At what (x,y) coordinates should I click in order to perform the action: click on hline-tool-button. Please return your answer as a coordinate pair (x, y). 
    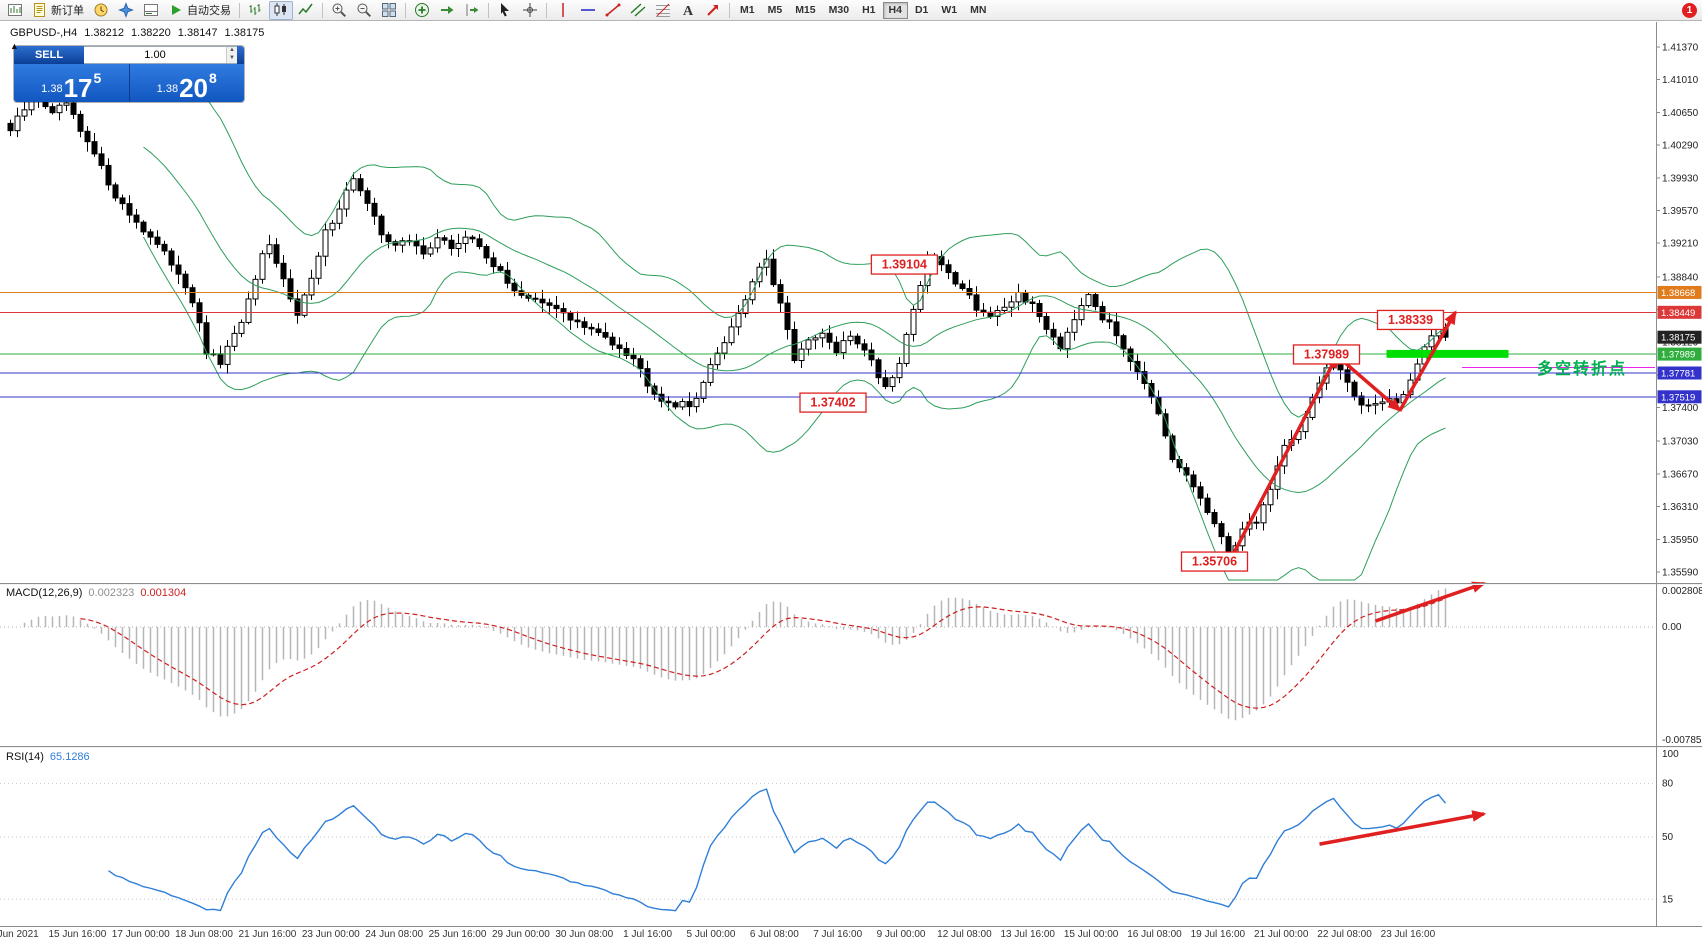
    Looking at the image, I should click on (588, 10).